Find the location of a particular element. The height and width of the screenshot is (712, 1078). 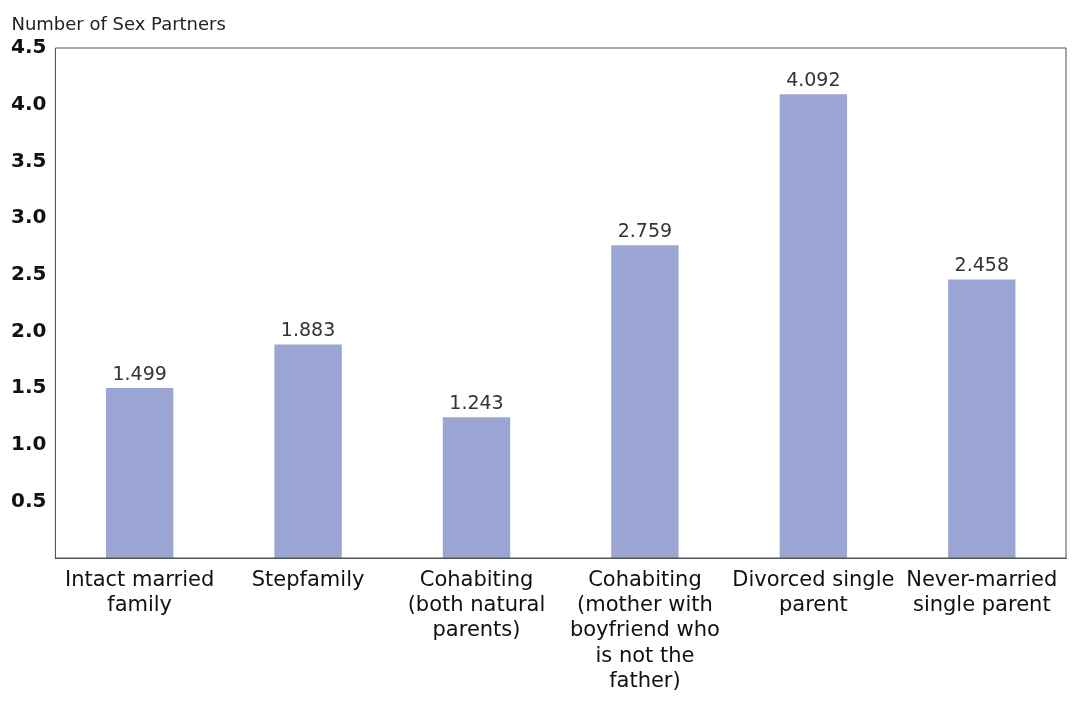

data-label: 1.499 is located at coordinates (139, 372).